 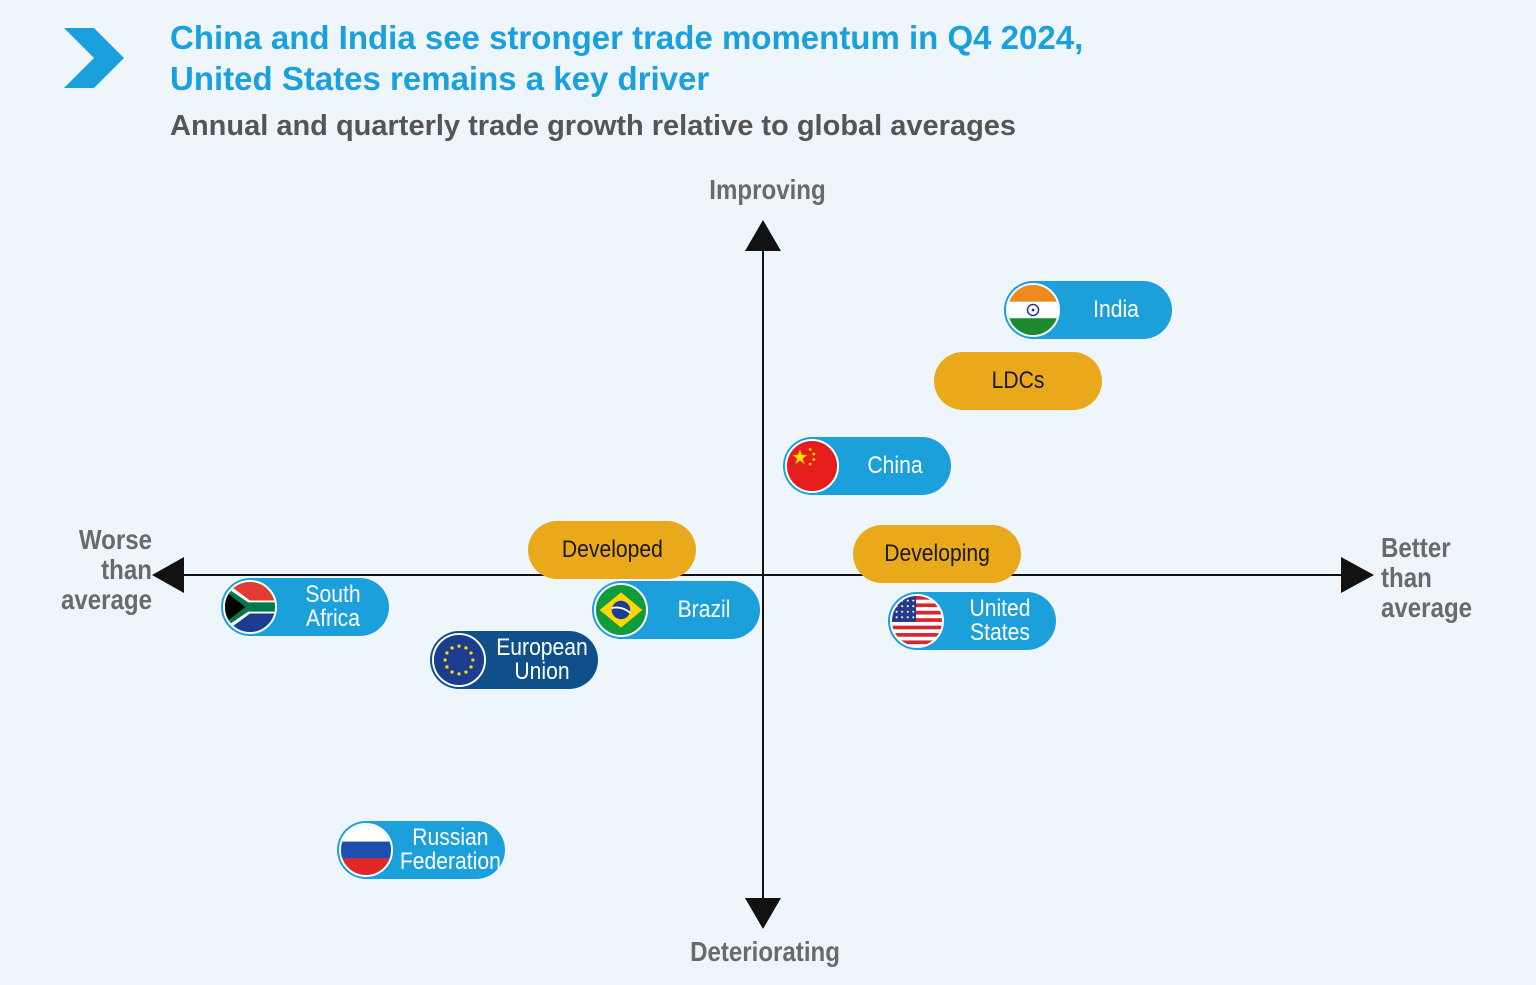 I want to click on x-axis-label-right-line: than, so click(x=1406, y=577).